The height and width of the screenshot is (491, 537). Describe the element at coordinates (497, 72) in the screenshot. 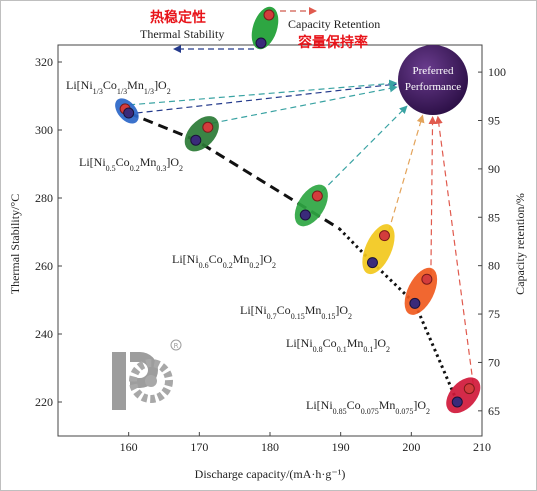

I see `y-right-tick-label: 100` at that location.